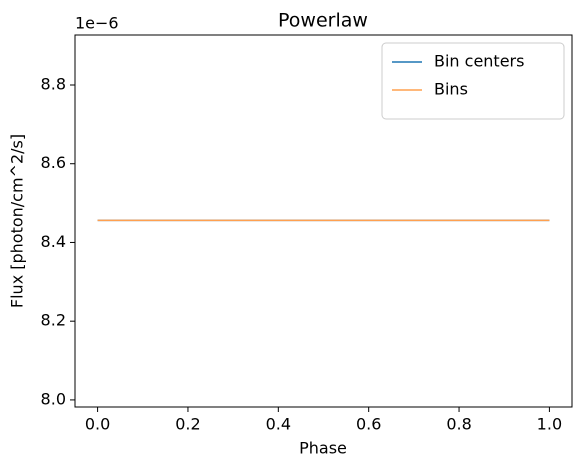  What do you see at coordinates (97, 424) in the screenshot?
I see `x-tick-label: 0.0` at bounding box center [97, 424].